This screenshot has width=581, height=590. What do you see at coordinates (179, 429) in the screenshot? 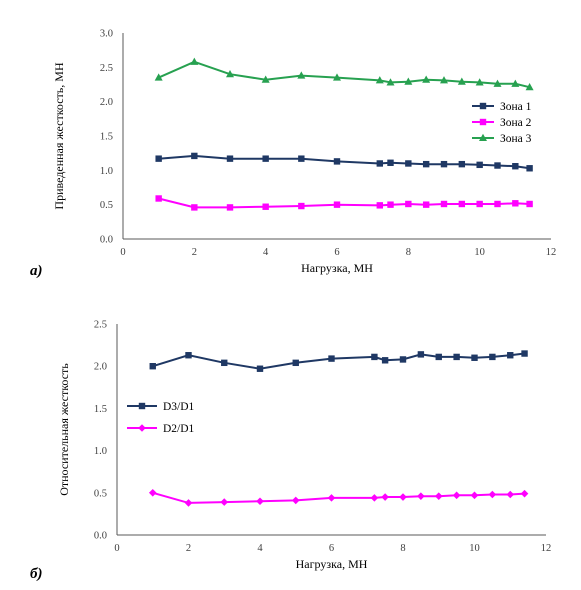
I see `legend-label: D2/D1` at bounding box center [179, 429].